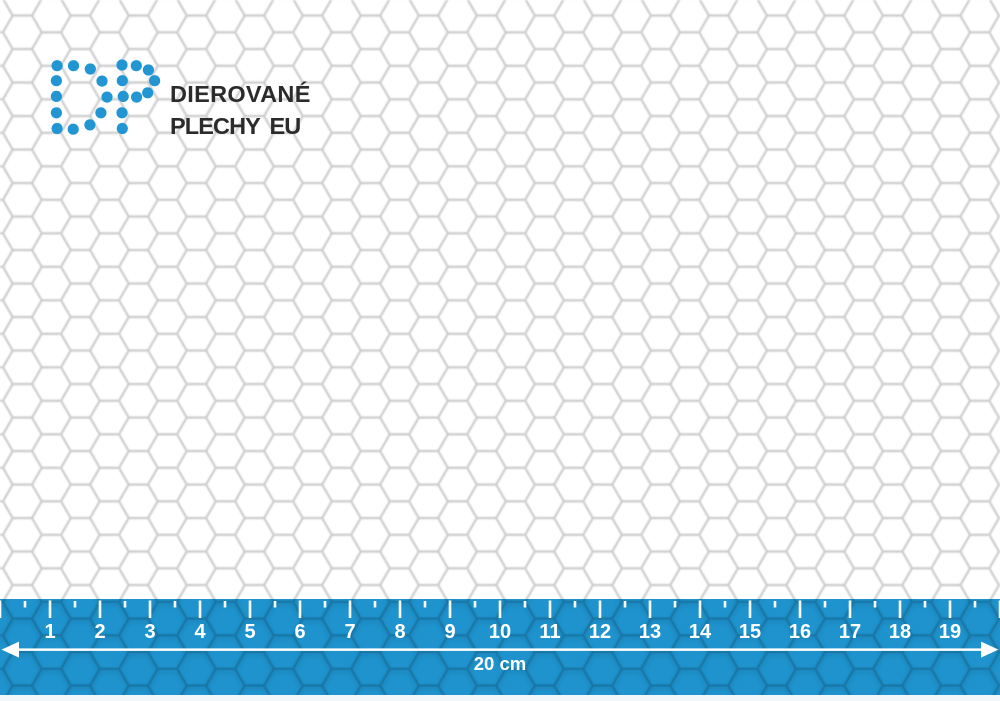  I want to click on svg-text: 16, so click(800, 632).